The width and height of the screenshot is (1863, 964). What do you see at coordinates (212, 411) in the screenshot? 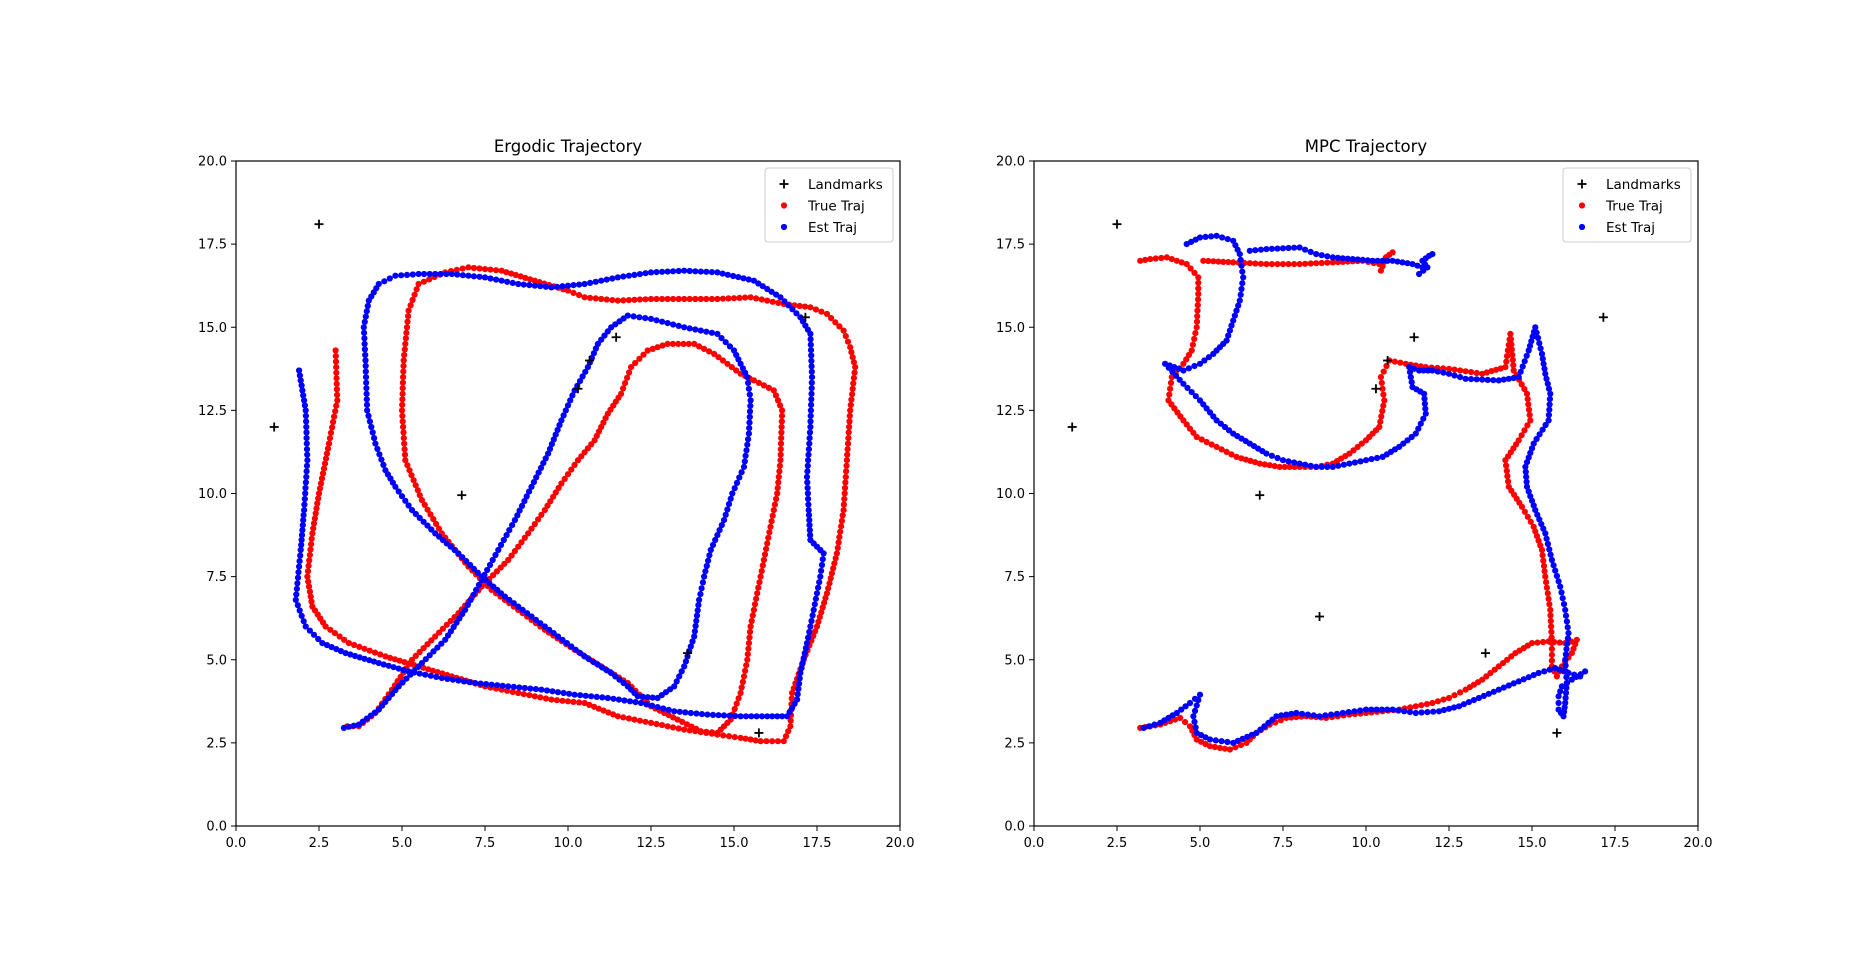
I see `y-tick-label: 12.5` at bounding box center [212, 411].